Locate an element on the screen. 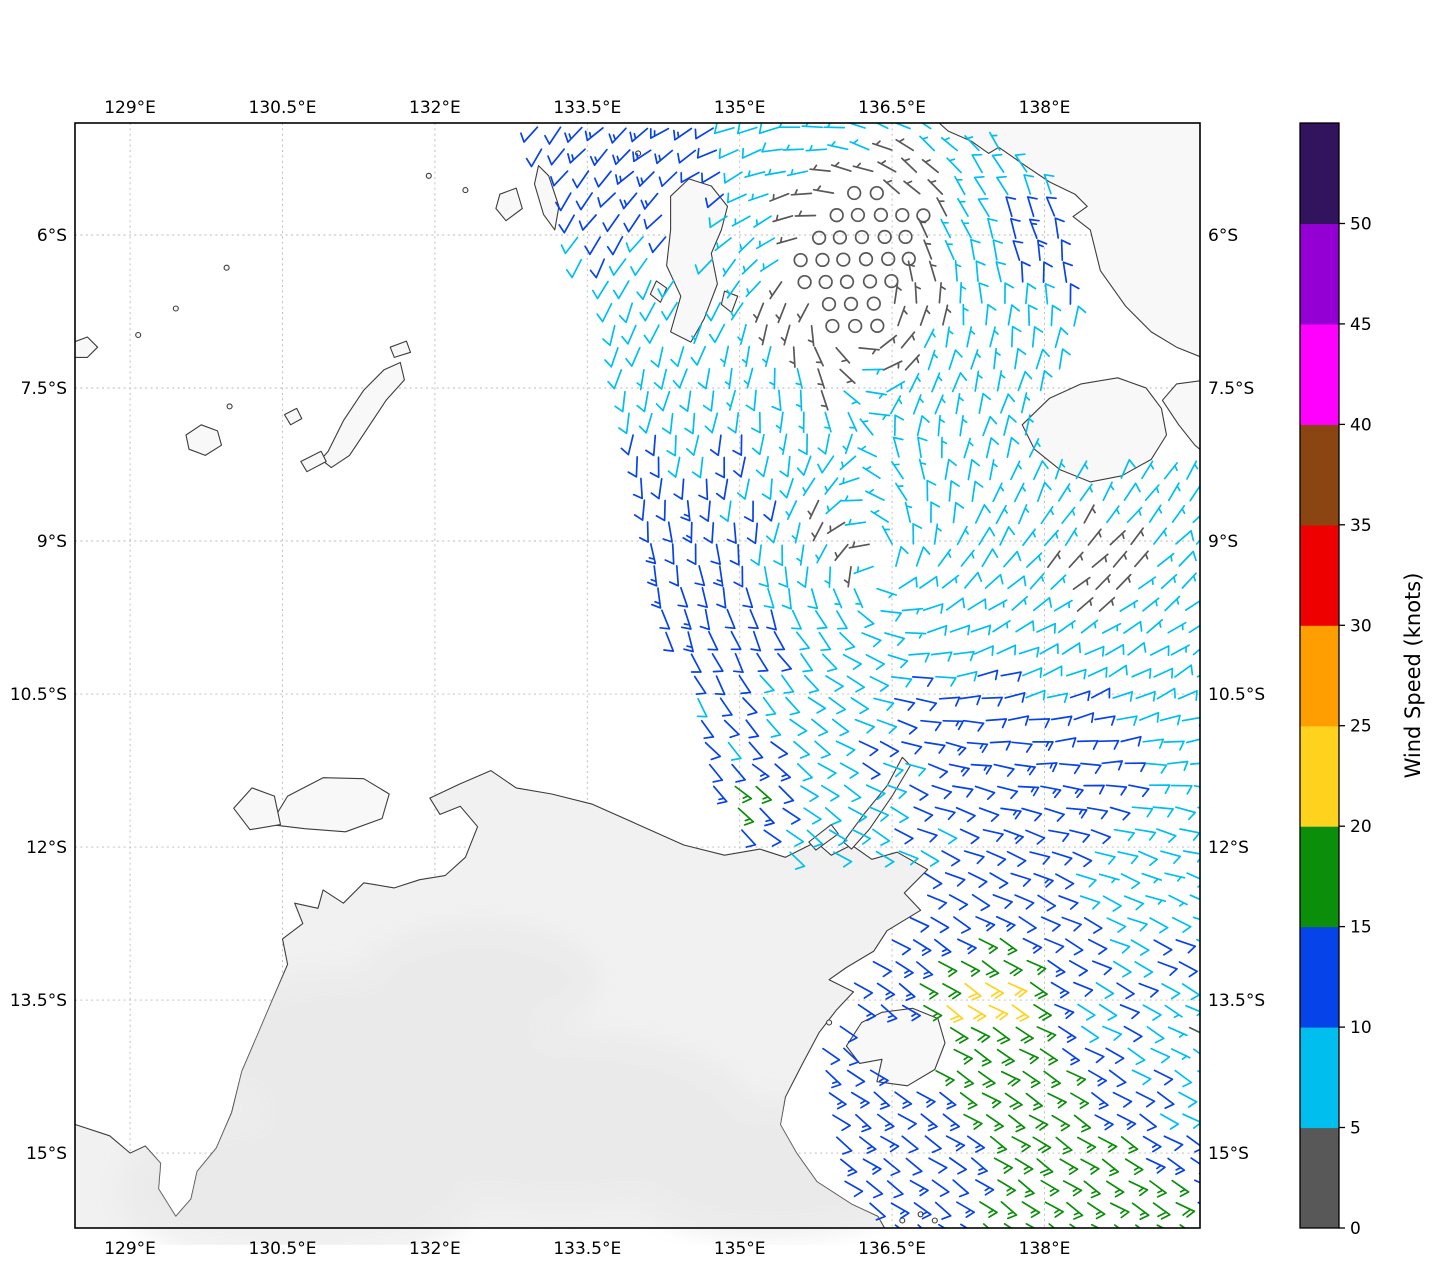 The image size is (1437, 1264). colorbar-tick-label: 40 is located at coordinates (1361, 425).